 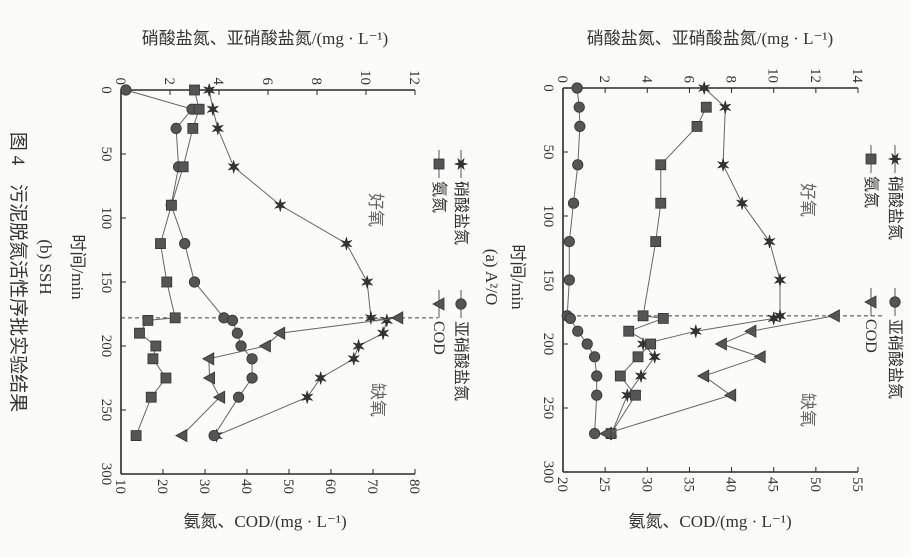 I want to click on top-tick-label: 0, so click(x=562, y=80).